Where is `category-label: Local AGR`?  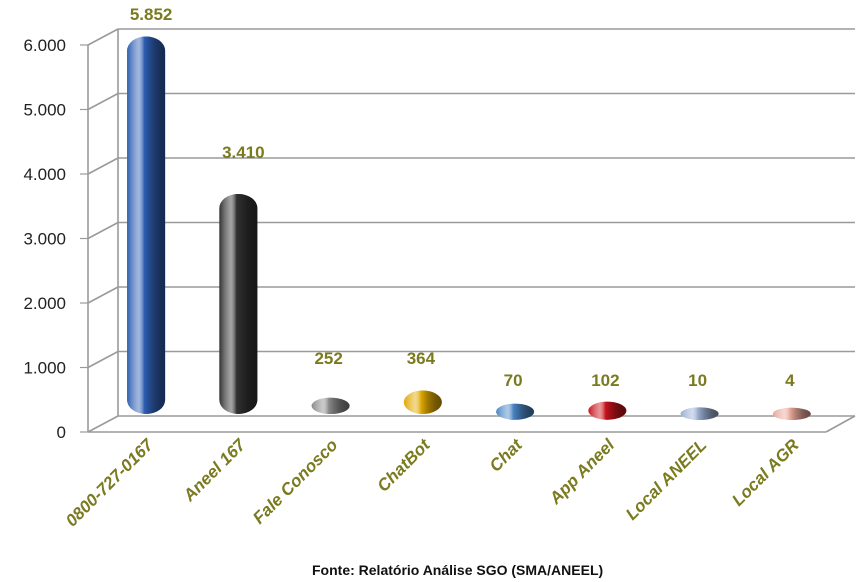
category-label: Local AGR is located at coordinates (765, 472).